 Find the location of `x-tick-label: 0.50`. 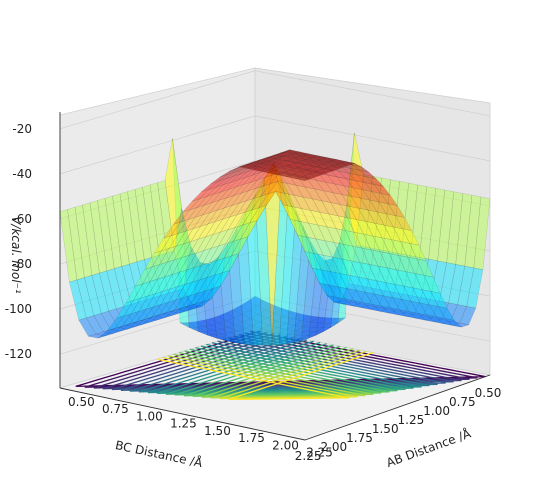

x-tick-label: 0.50 is located at coordinates (81, 402).